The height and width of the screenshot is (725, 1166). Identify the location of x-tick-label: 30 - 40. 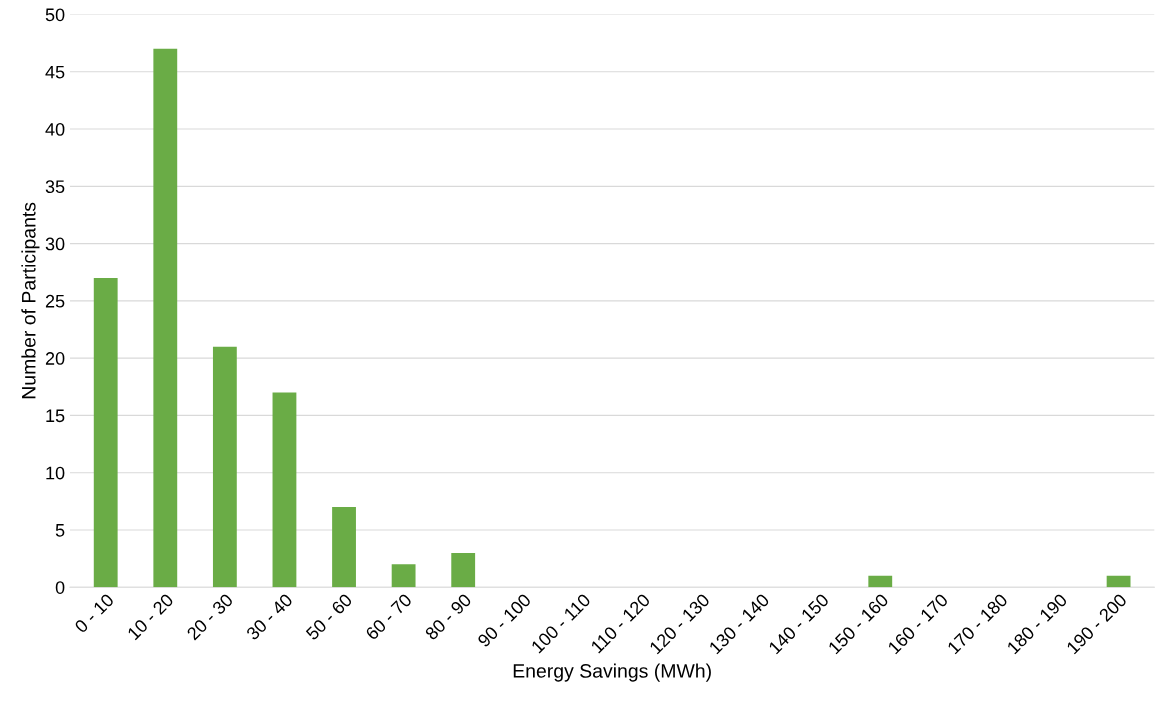
(269, 616).